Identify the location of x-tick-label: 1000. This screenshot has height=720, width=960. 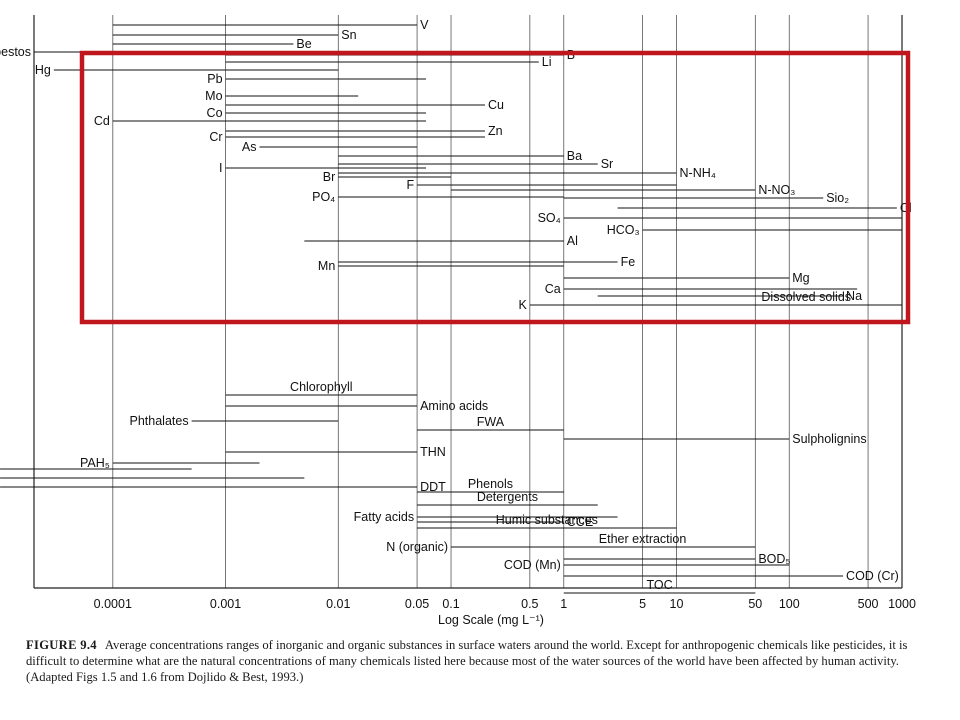
(902, 604).